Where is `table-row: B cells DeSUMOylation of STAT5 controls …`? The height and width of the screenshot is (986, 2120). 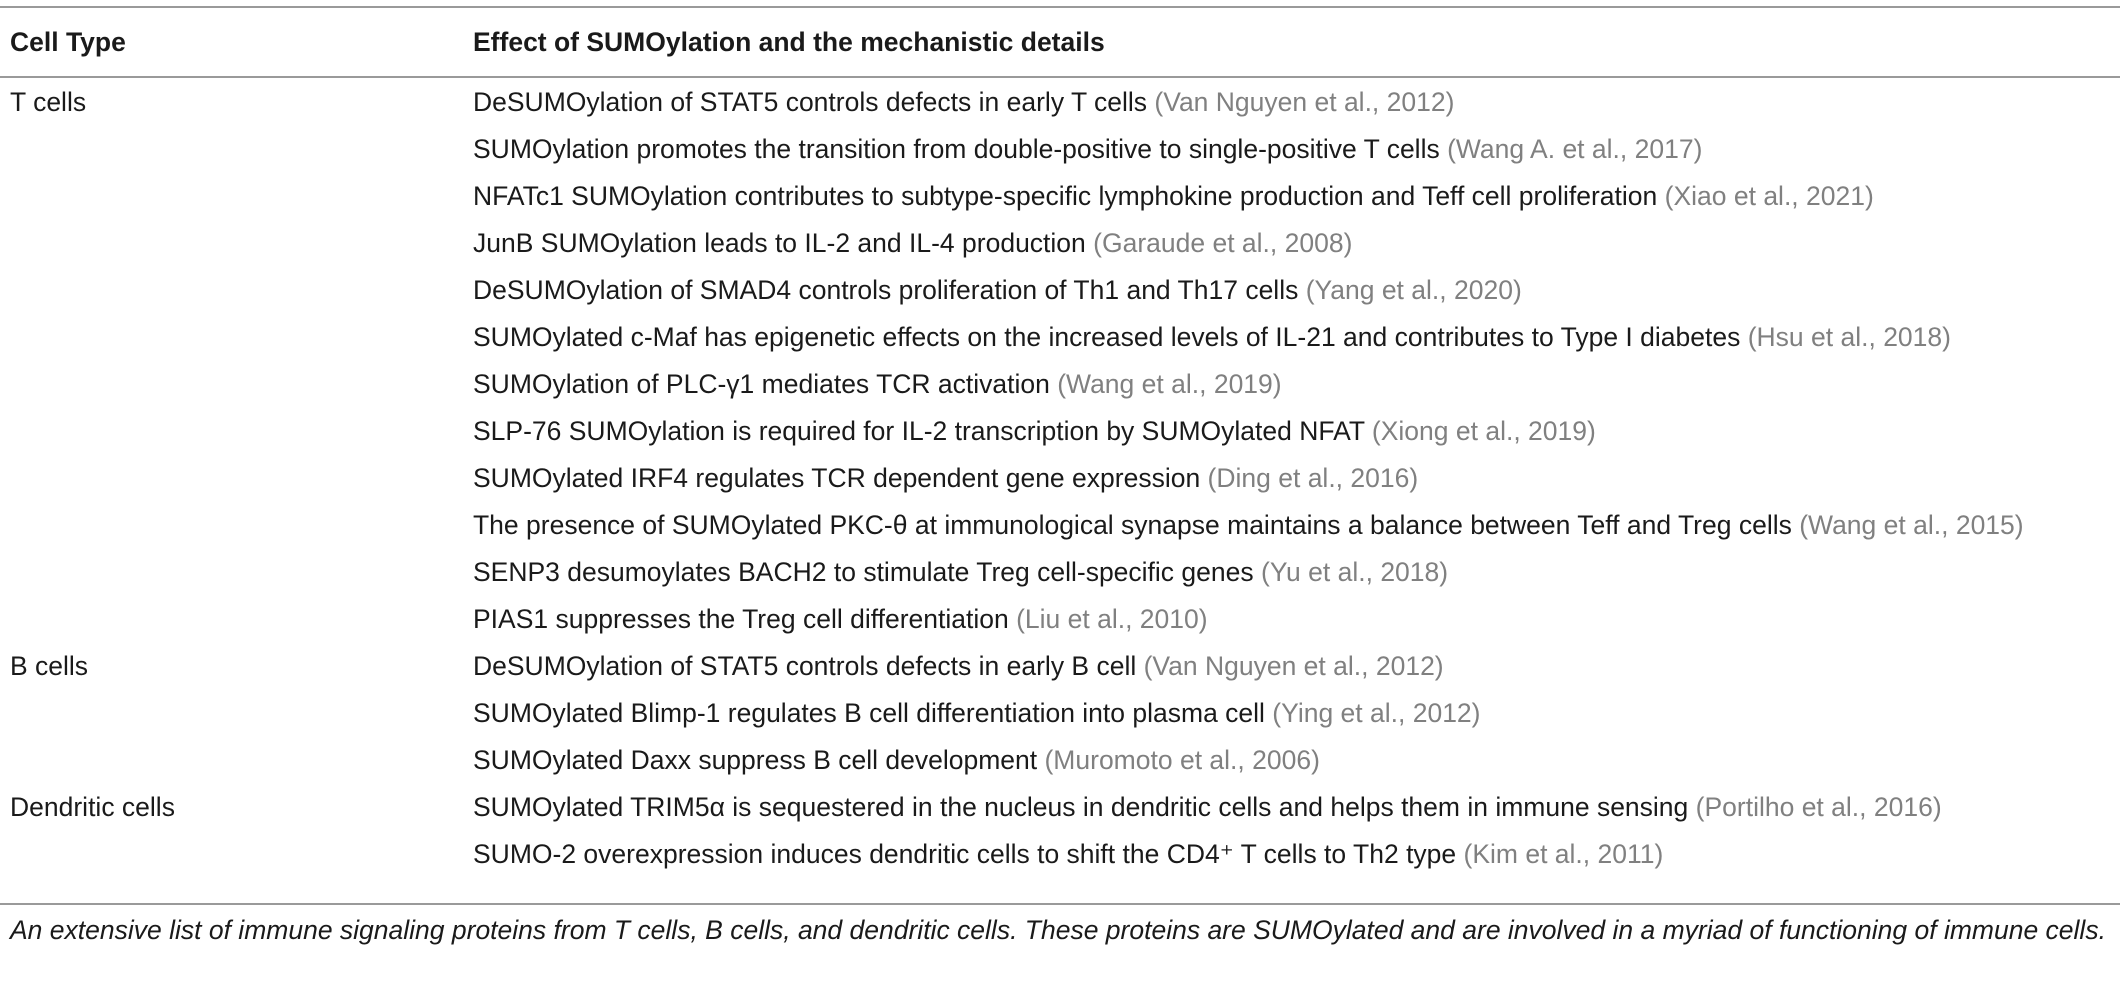
table-row: B cells DeSUMOylation of STAT5 controls … is located at coordinates (1060, 669).